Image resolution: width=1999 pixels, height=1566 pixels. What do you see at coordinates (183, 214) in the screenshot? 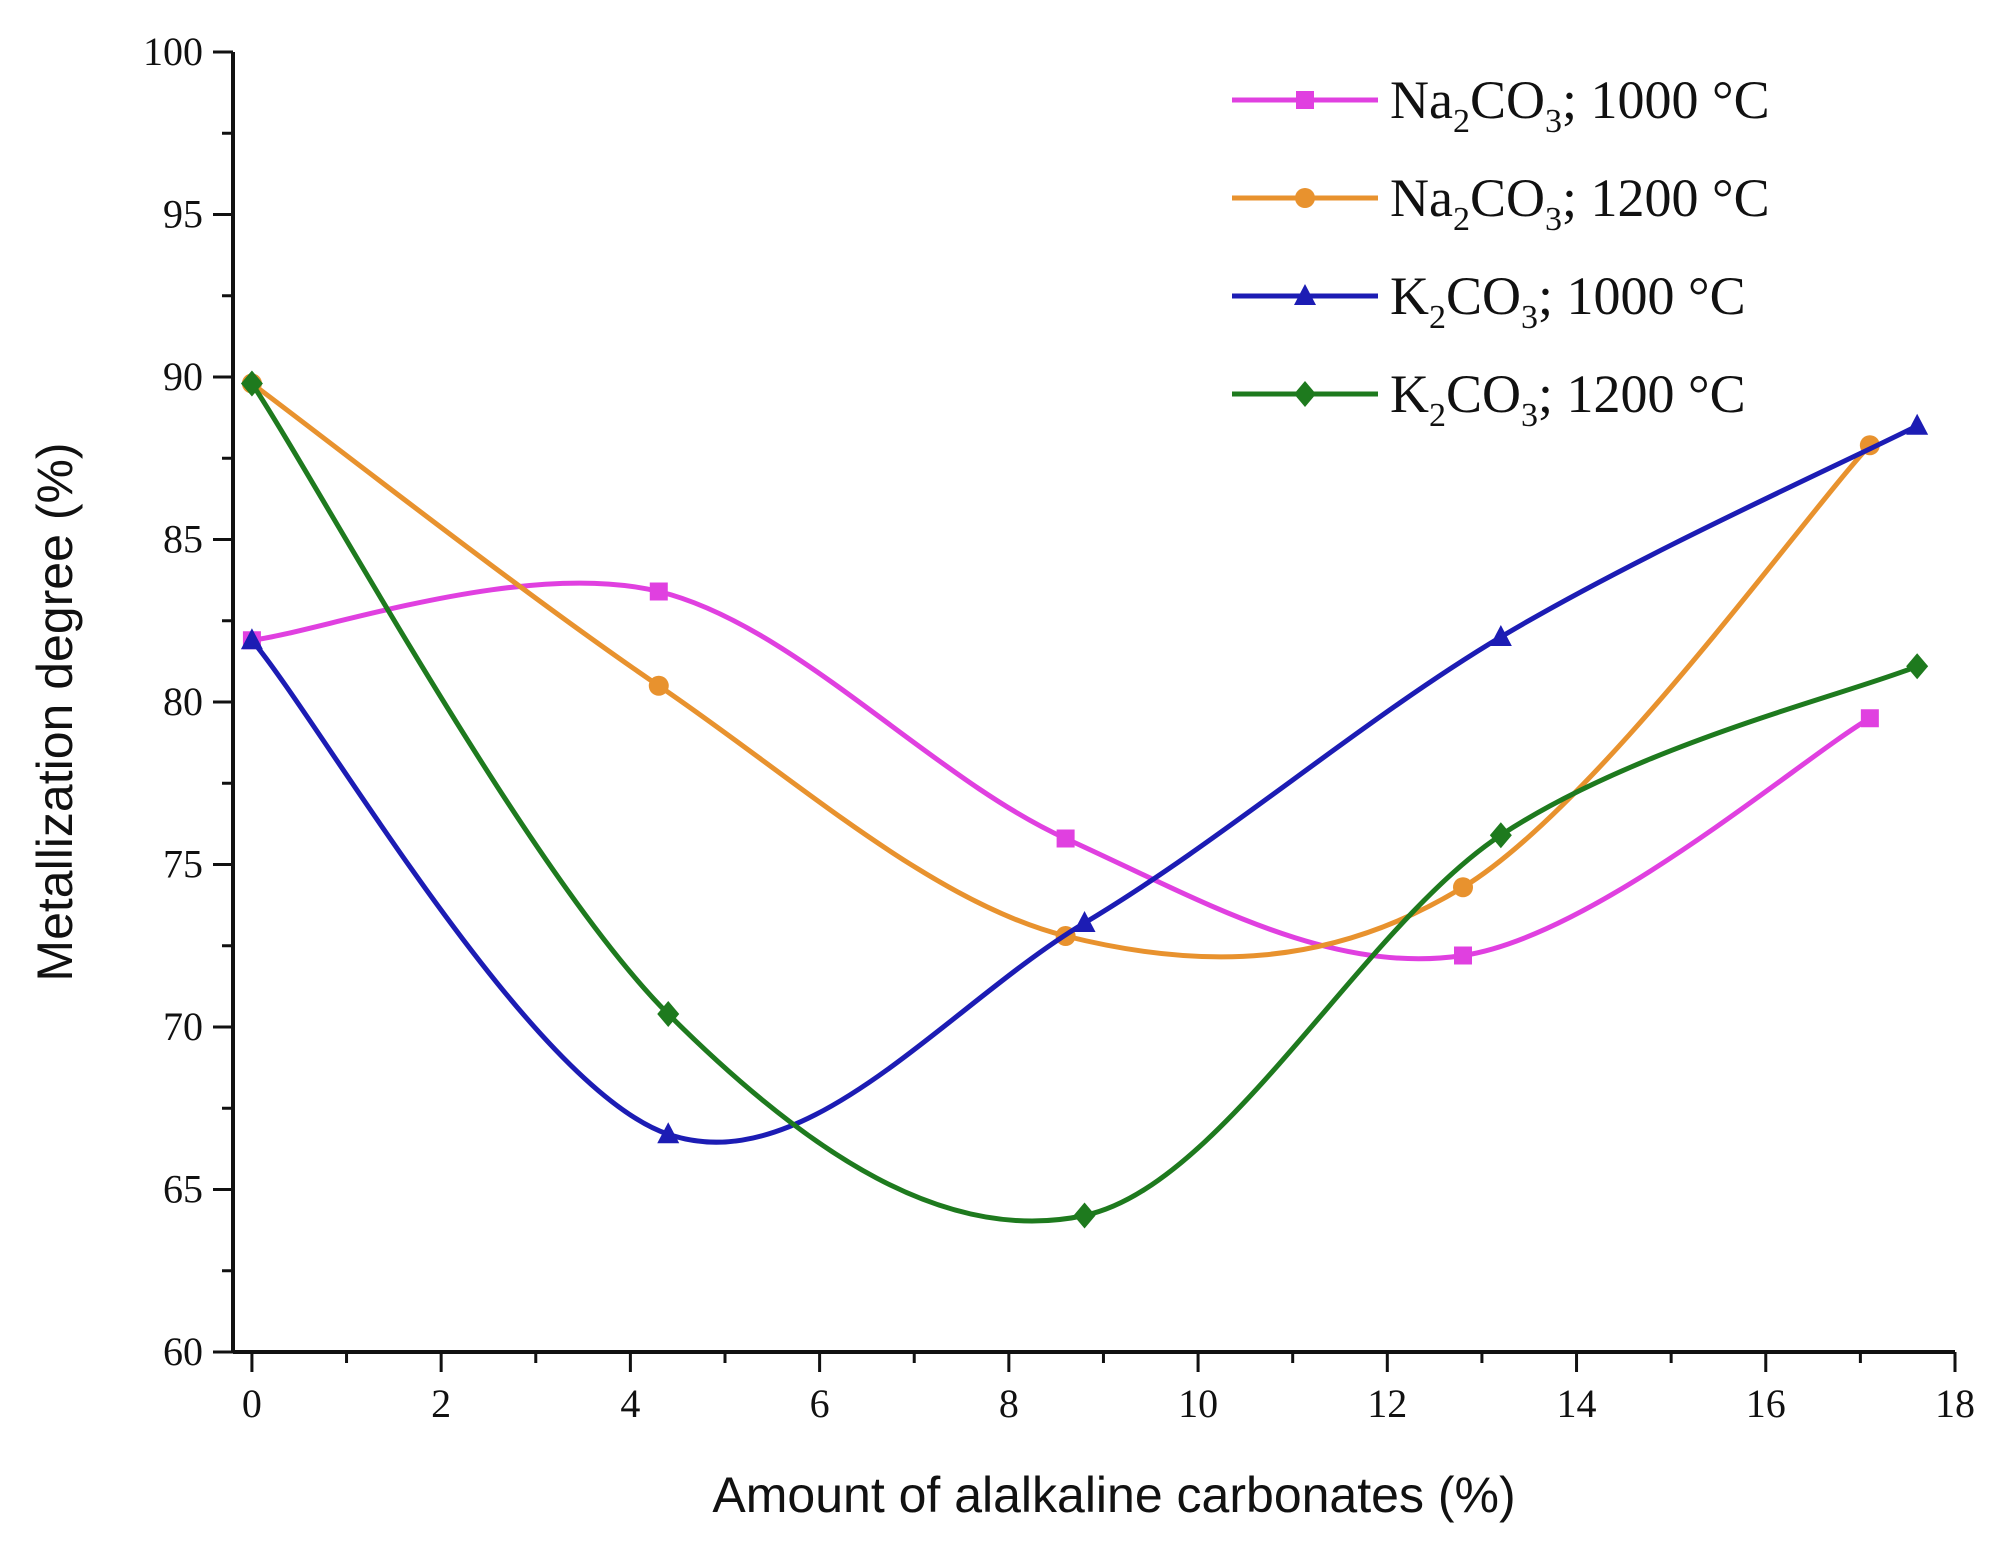
I see `y-tick-label: 95` at bounding box center [183, 214].